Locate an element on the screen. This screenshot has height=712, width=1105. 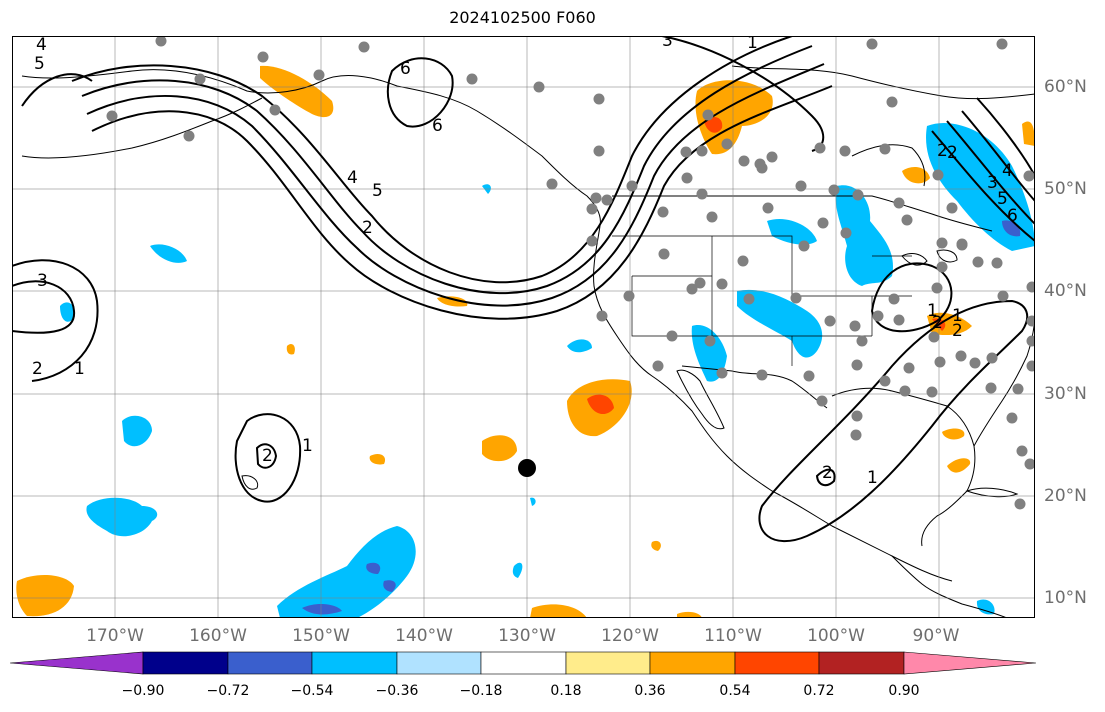
lon-label: 120°W is located at coordinates (630, 636).